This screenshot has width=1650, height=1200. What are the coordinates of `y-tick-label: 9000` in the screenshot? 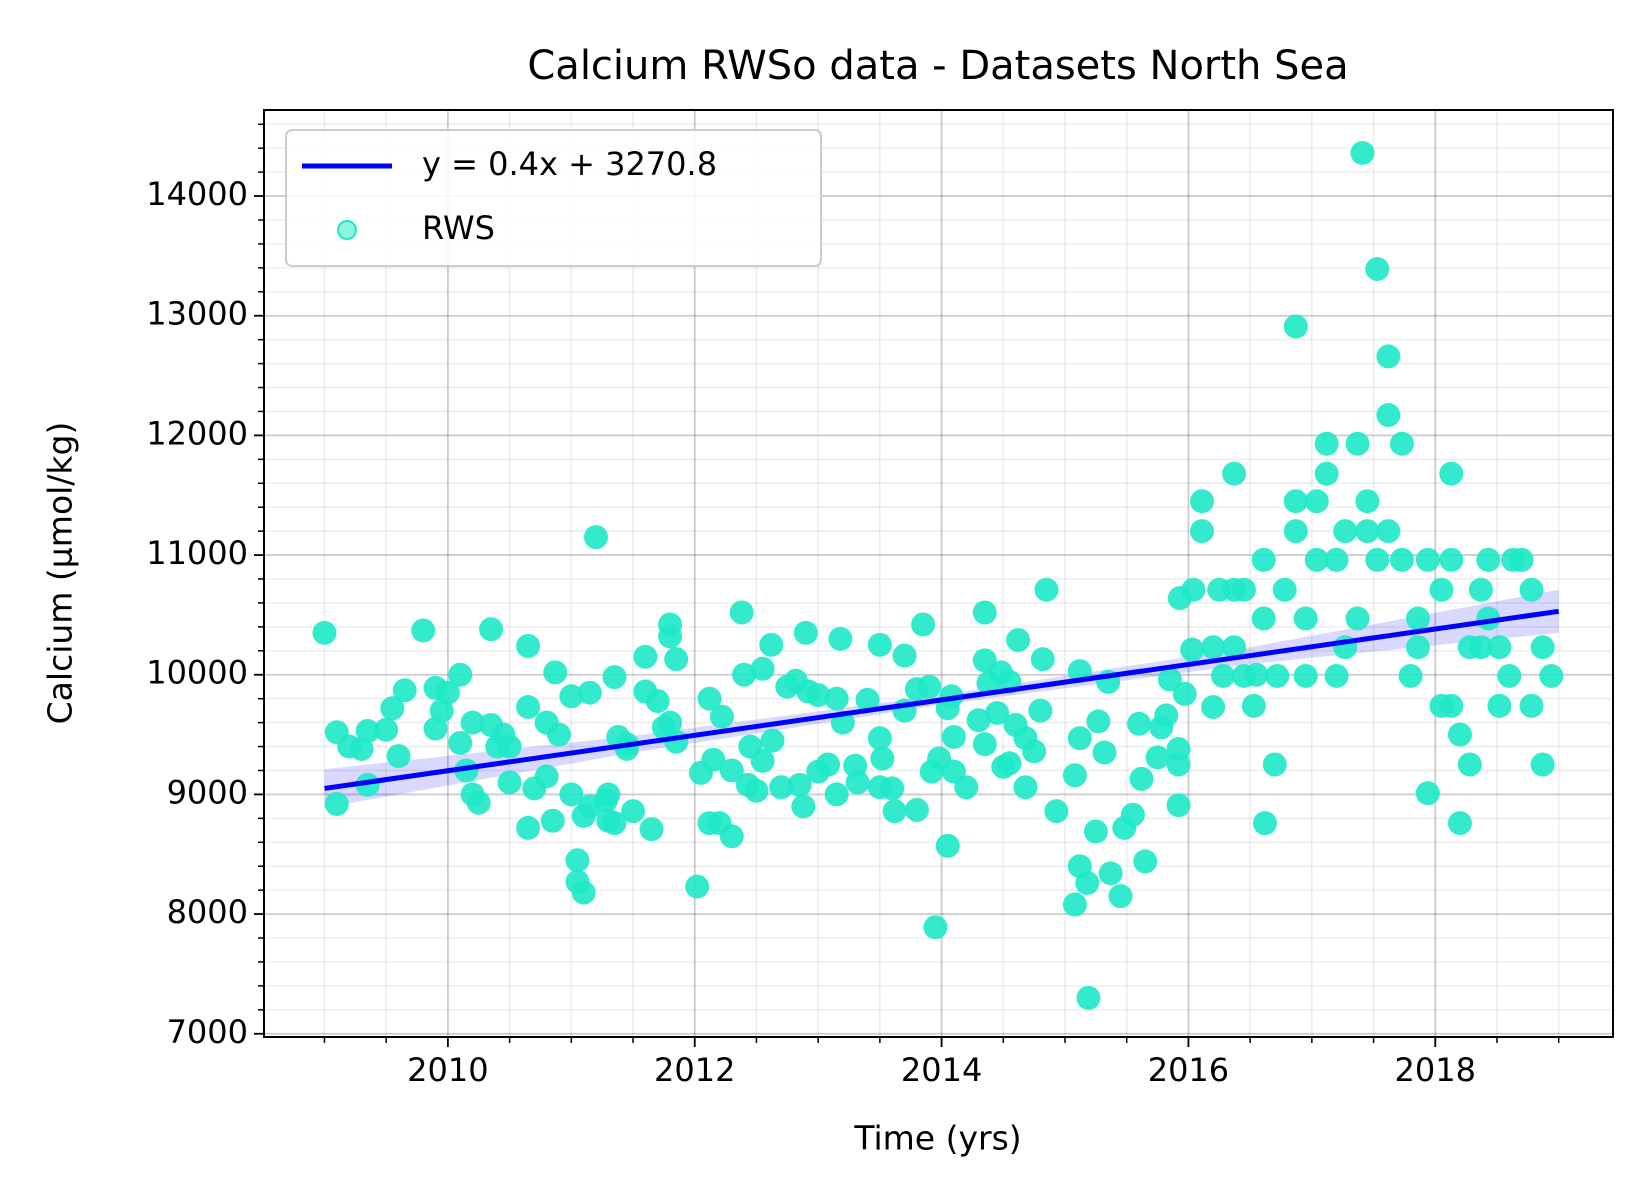 It's located at (207, 792).